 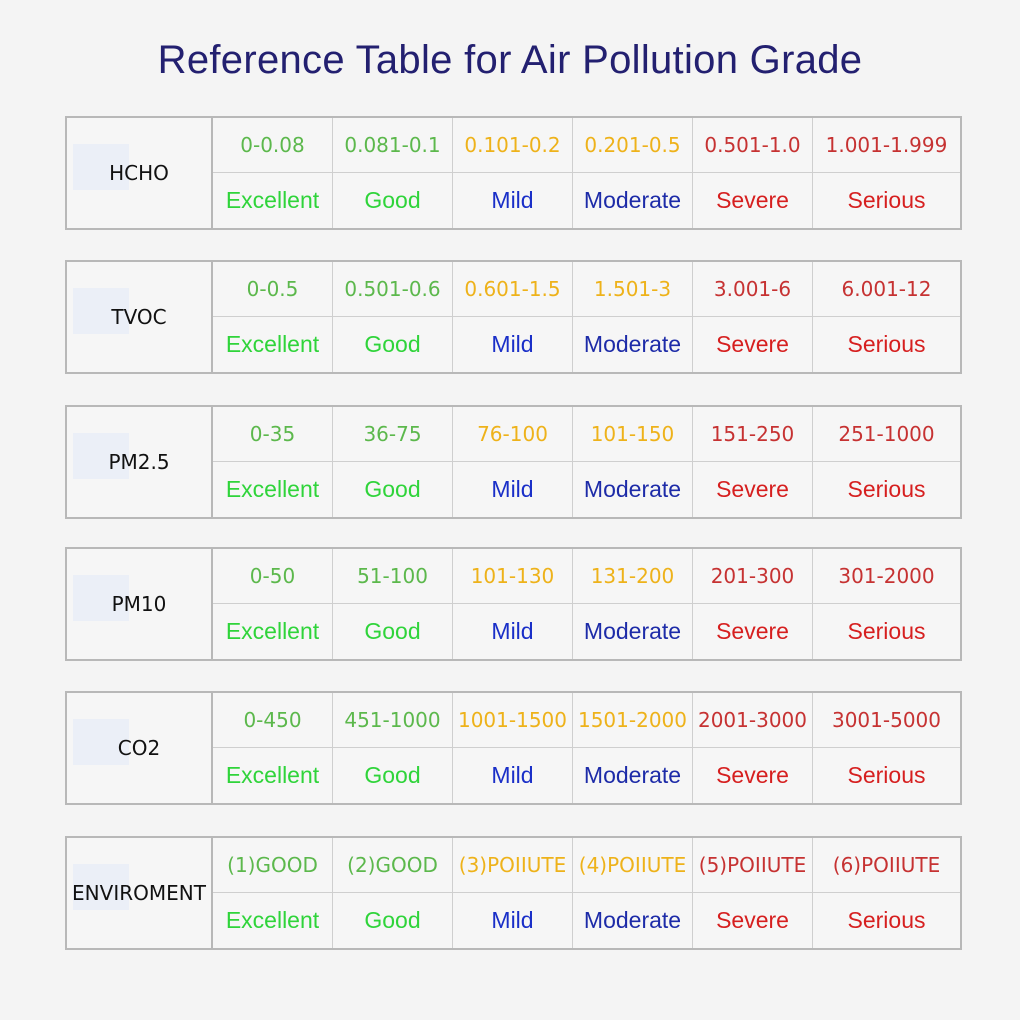 What do you see at coordinates (273, 865) in the screenshot?
I see `range-cell: (1)GOOD` at bounding box center [273, 865].